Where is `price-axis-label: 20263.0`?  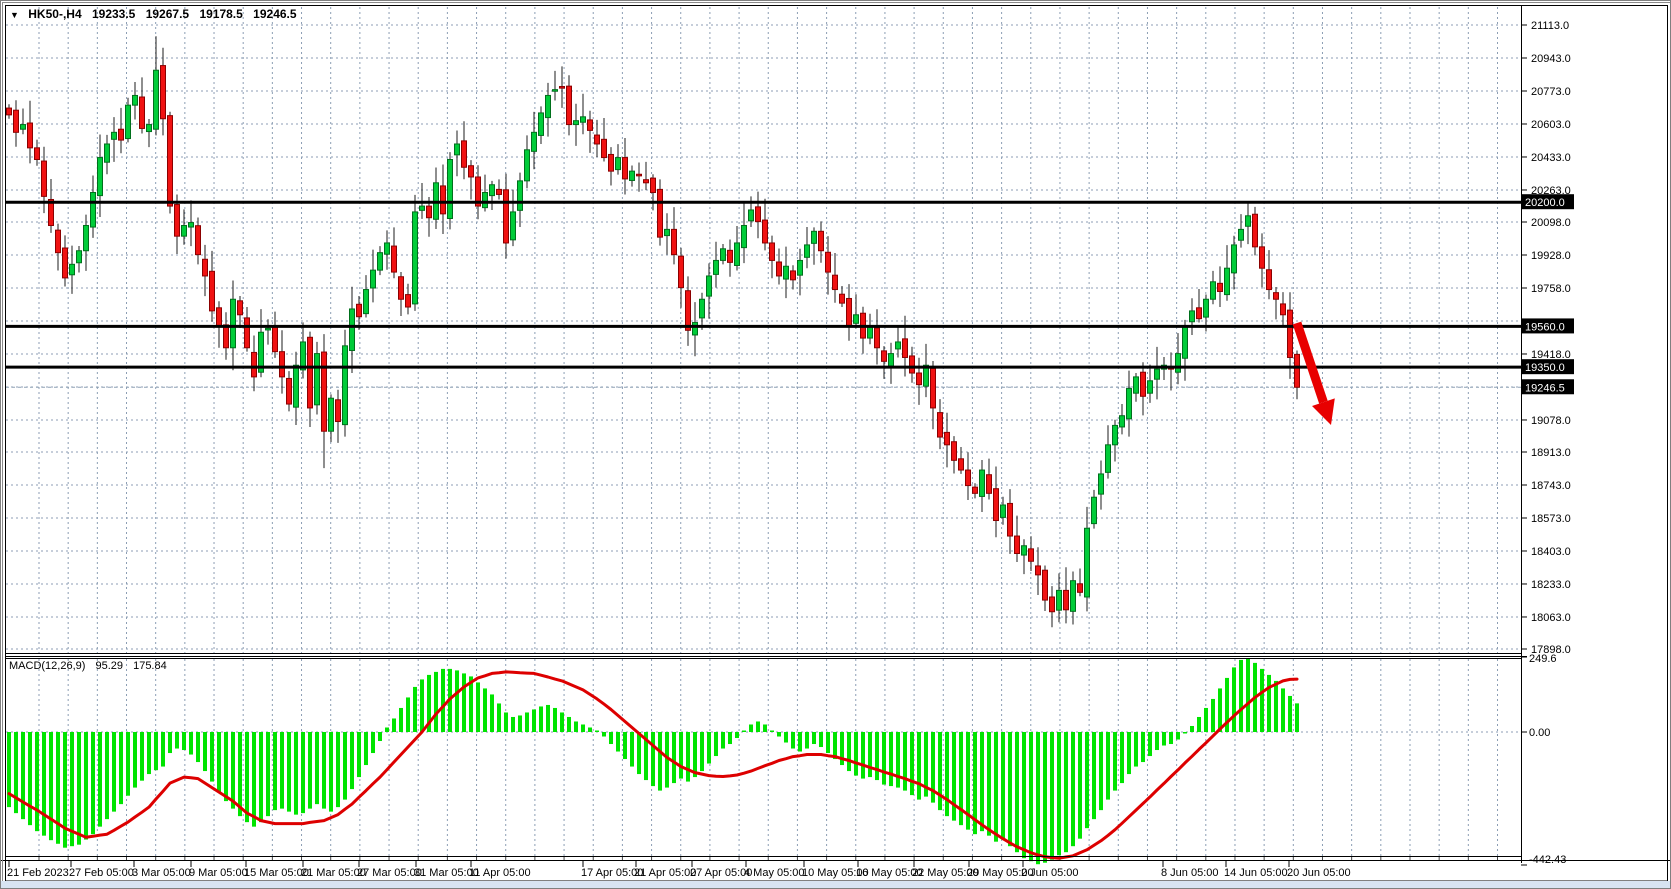
price-axis-label: 20263.0 is located at coordinates (1551, 191).